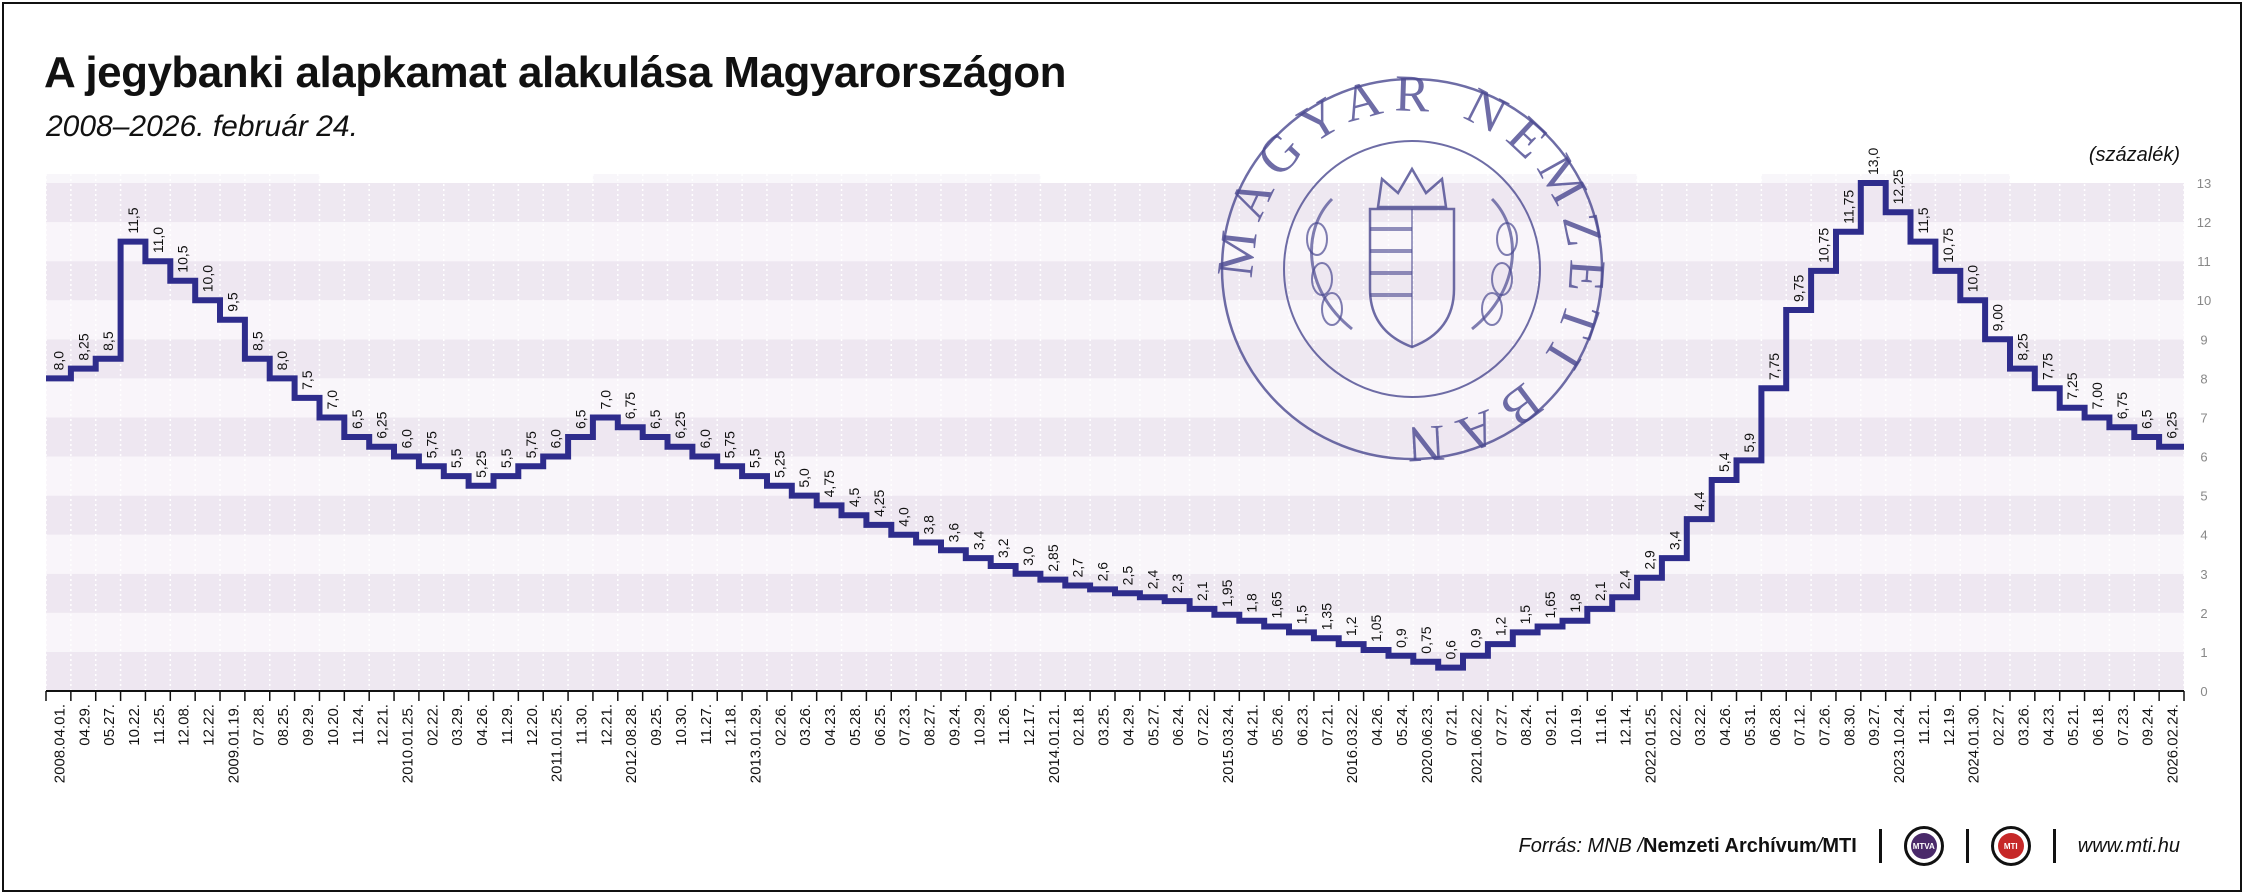 Image resolution: width=2244 pixels, height=894 pixels. Describe the element at coordinates (1699, 501) in the screenshot. I see `value-label: 4,4` at that location.